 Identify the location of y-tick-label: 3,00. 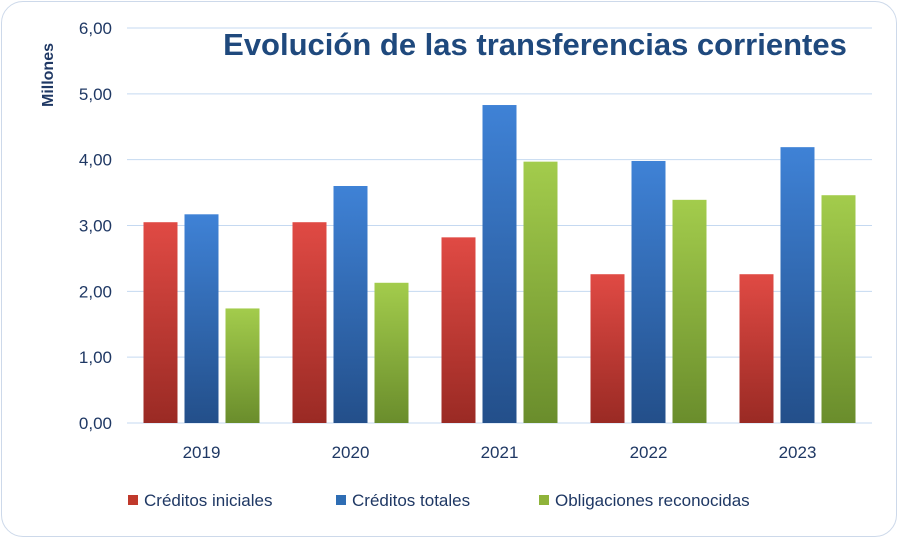
(95, 226).